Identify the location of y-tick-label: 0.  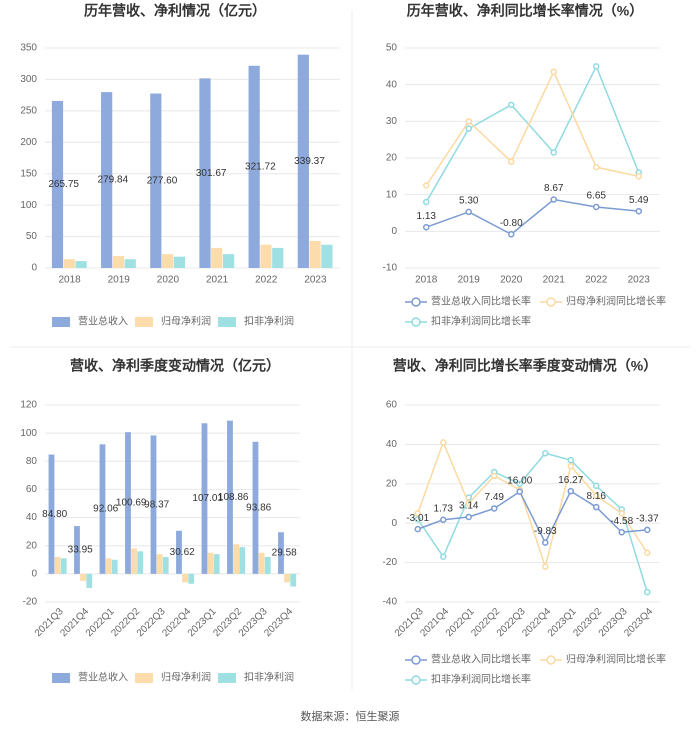
(34, 268).